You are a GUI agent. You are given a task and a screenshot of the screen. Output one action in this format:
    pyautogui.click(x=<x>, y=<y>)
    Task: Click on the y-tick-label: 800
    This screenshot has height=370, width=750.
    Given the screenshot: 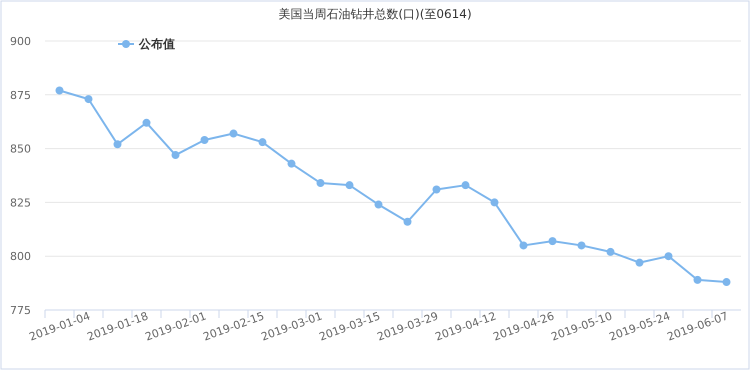 What is the action you would take?
    pyautogui.click(x=20, y=257)
    